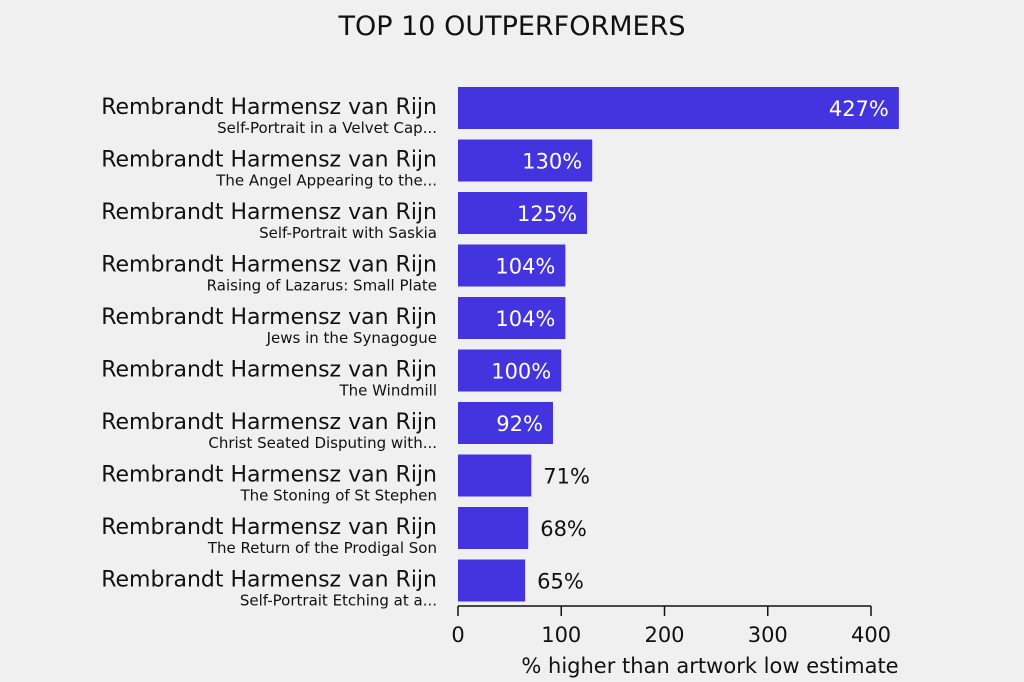 The image size is (1024, 682). I want to click on category-work-label: Self-Portrait with Saskia, so click(348, 233).